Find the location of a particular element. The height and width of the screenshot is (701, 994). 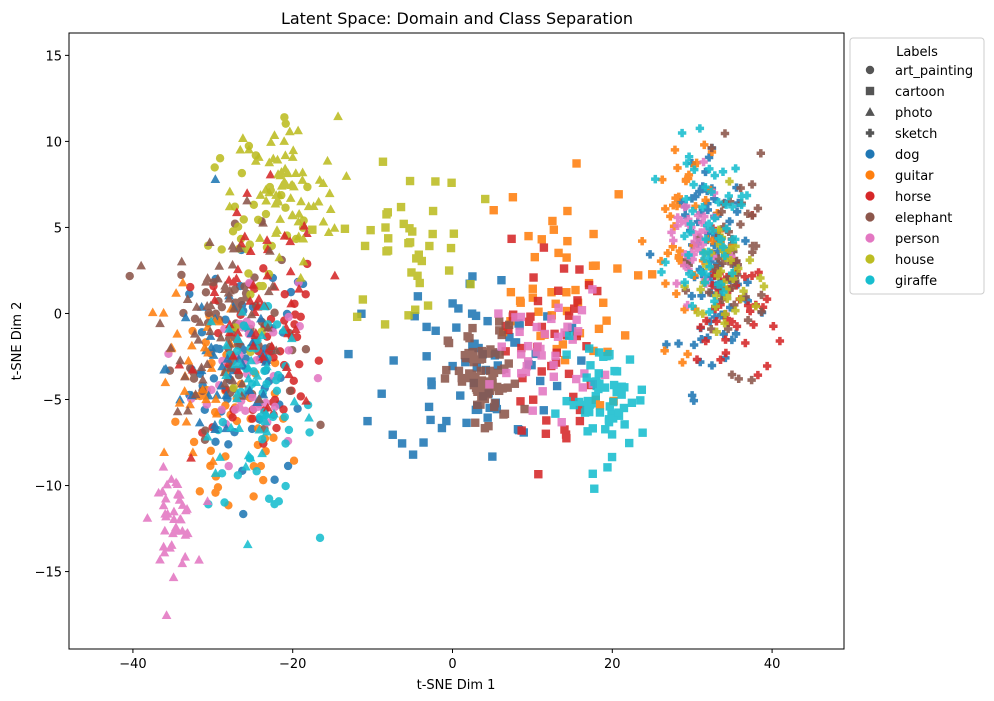

legend-item-horse: horse is located at coordinates (898, 197).